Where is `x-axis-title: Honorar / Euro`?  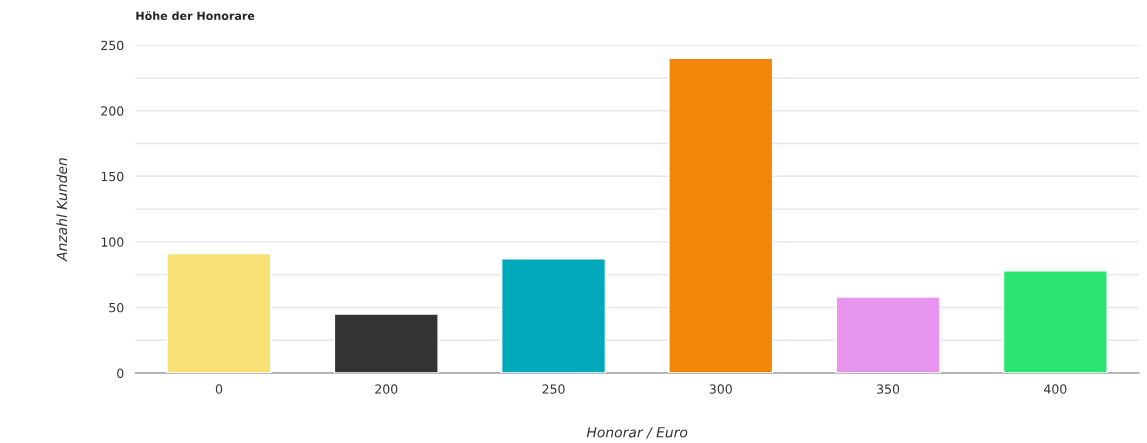 x-axis-title: Honorar / Euro is located at coordinates (637, 433).